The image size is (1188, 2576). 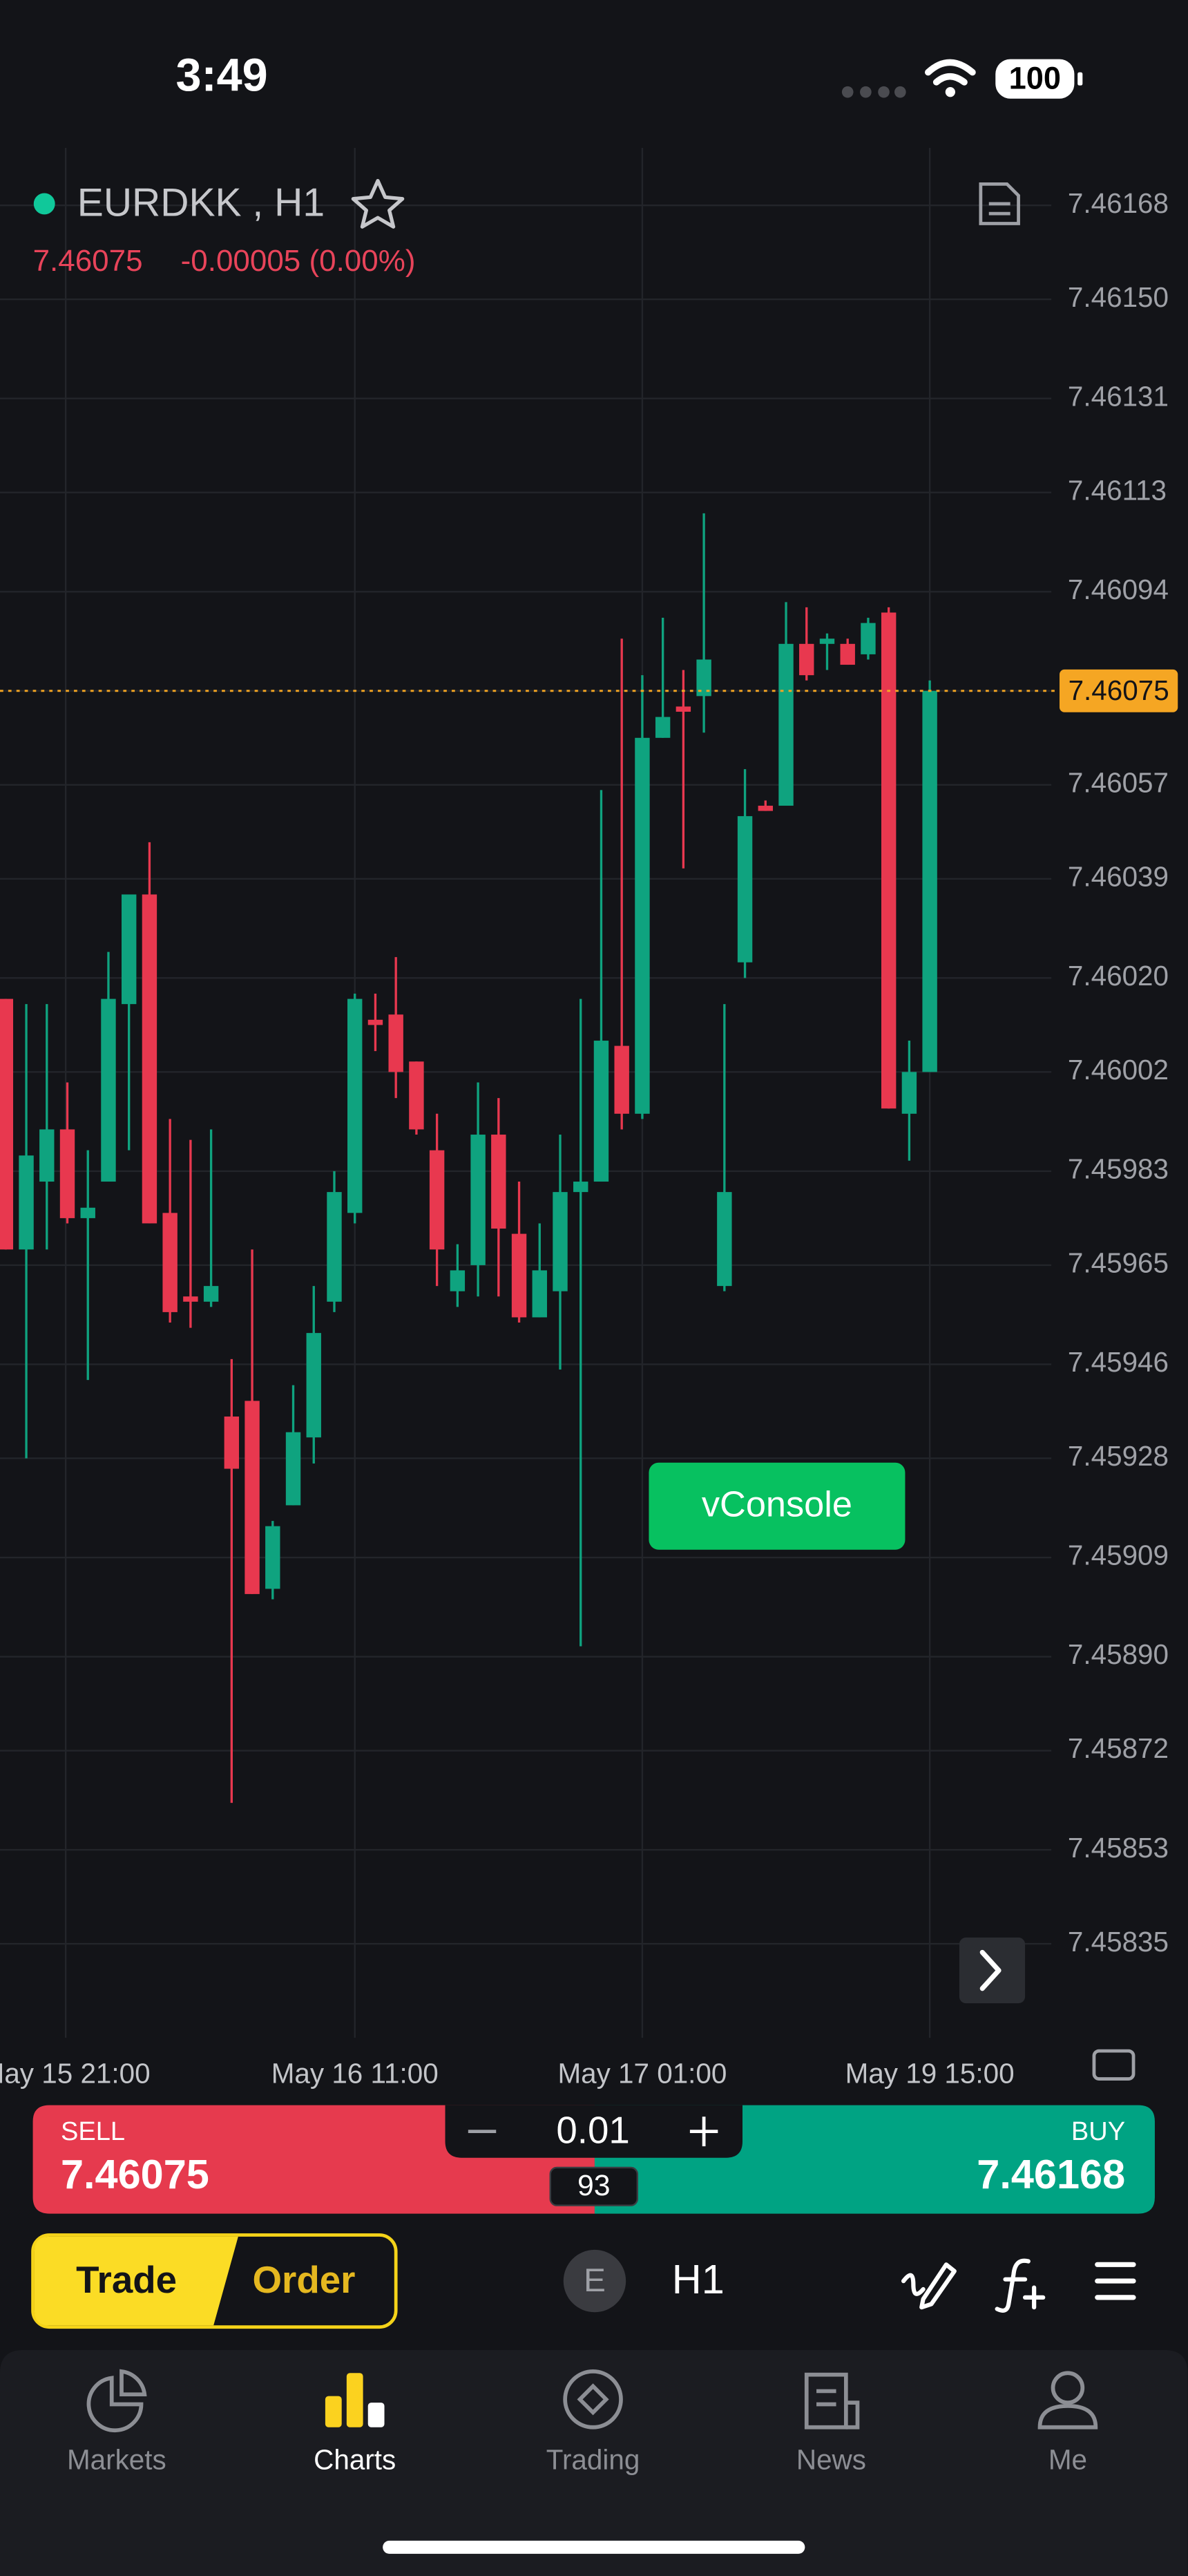 I want to click on indicator-button, so click(x=594, y=2281).